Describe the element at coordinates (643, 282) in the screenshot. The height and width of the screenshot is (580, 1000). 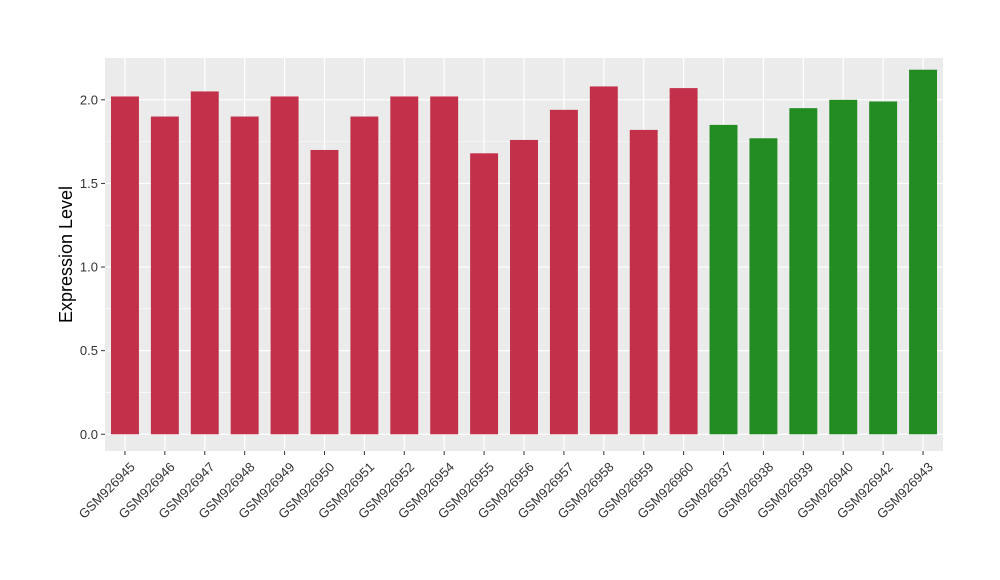
I see `bar-GSM926959` at that location.